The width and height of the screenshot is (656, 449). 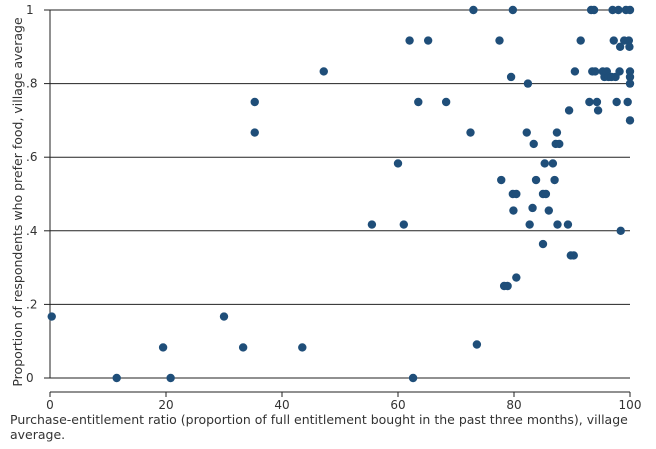 What do you see at coordinates (31, 157) in the screenshot?
I see `y-tick-label: .6` at bounding box center [31, 157].